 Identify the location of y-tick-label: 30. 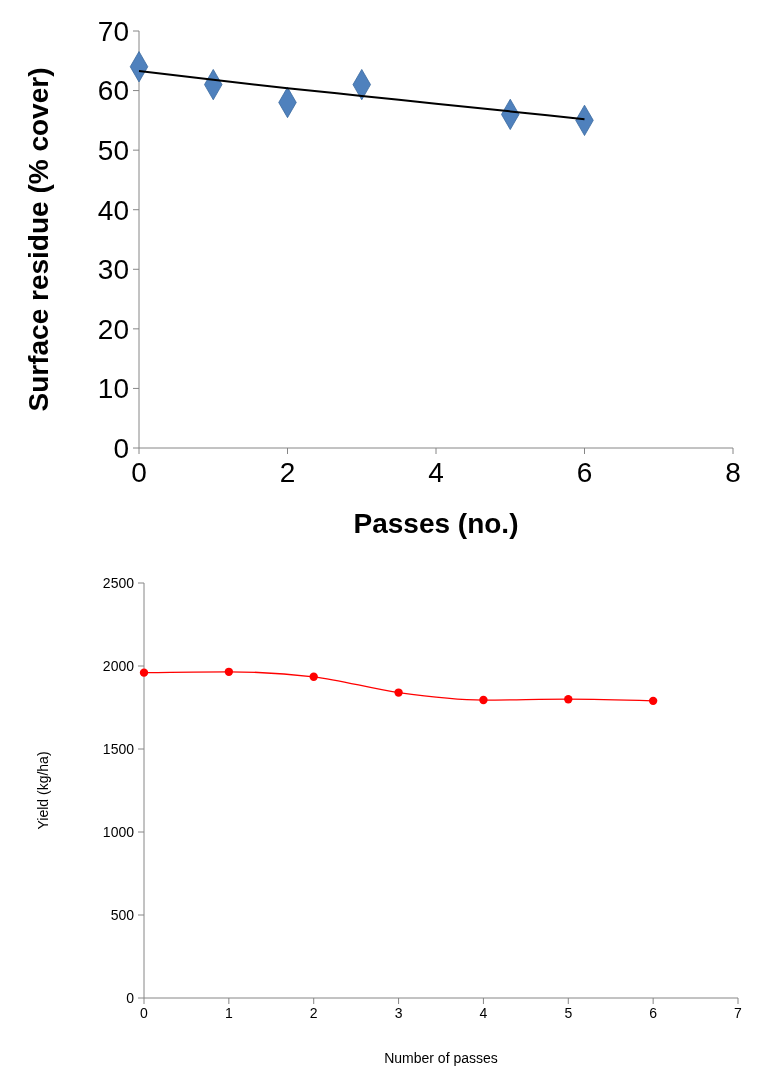
(113, 270).